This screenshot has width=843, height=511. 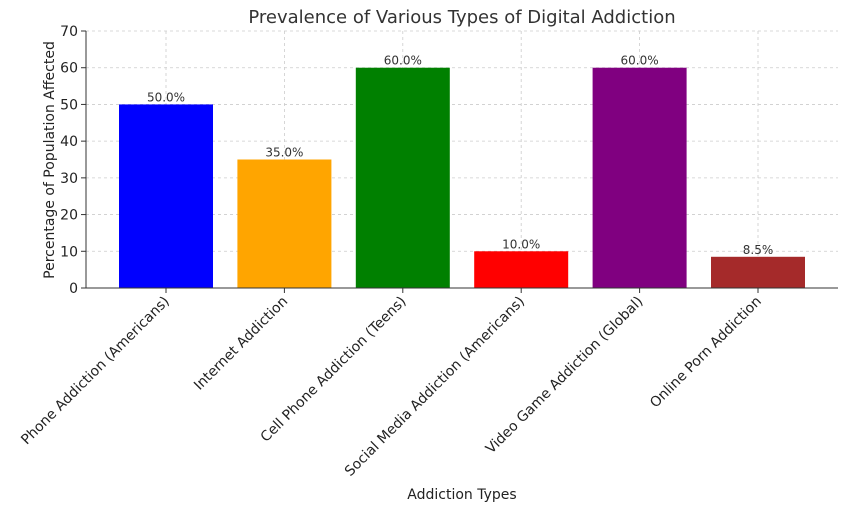 I want to click on x-tick-label: Online Porn Addiction, so click(x=706, y=353).